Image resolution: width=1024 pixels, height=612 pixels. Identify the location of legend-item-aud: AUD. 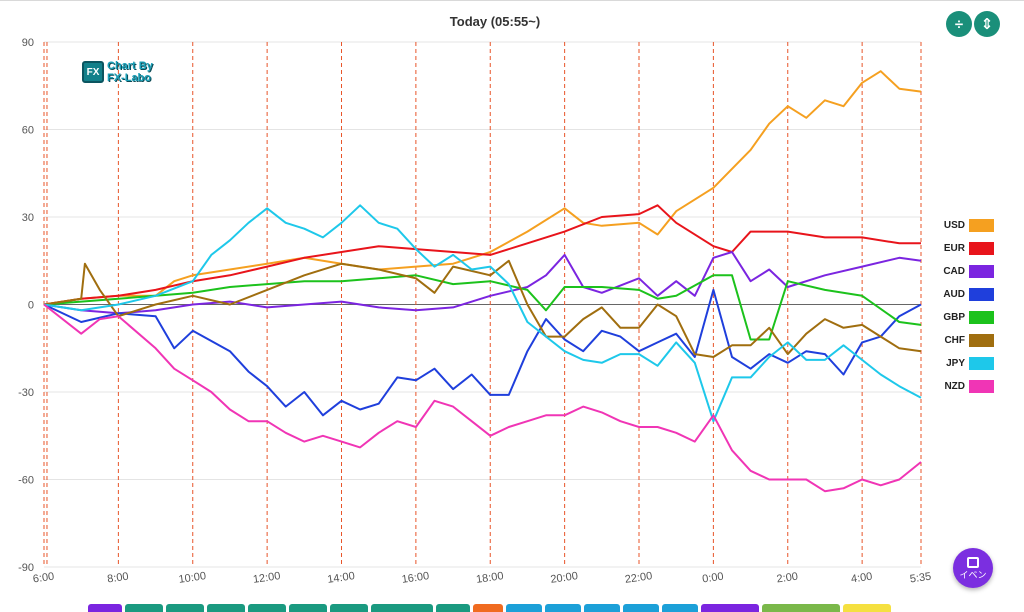
(959, 294).